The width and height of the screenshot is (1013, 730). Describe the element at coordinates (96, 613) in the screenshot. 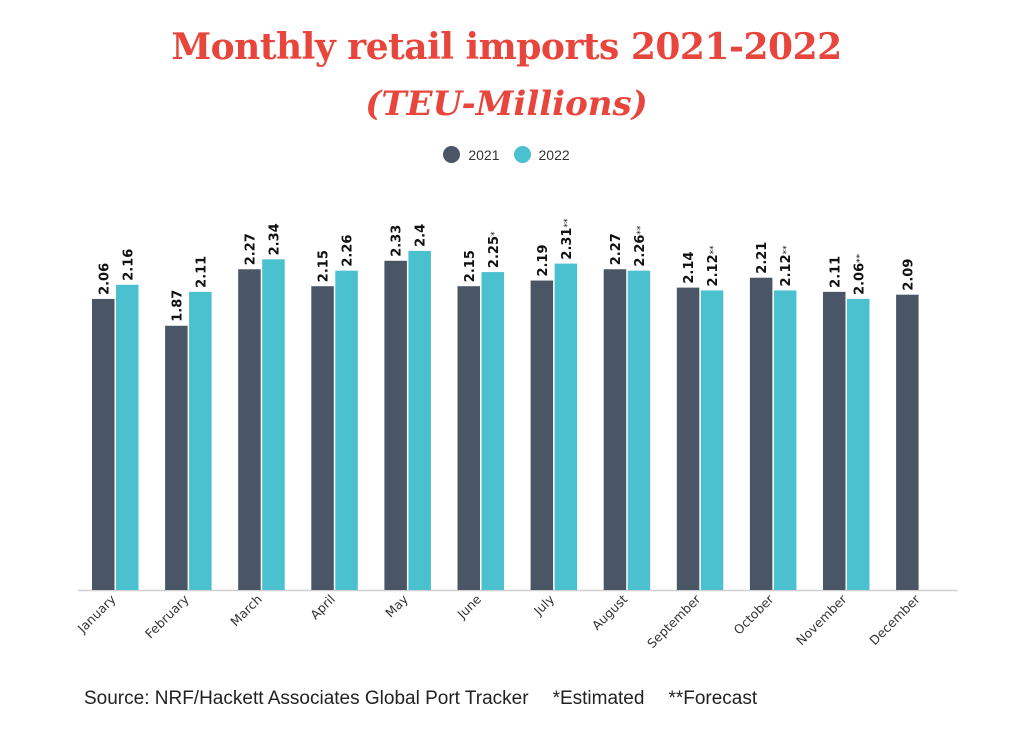

I see `x-tick-label-january: January` at that location.